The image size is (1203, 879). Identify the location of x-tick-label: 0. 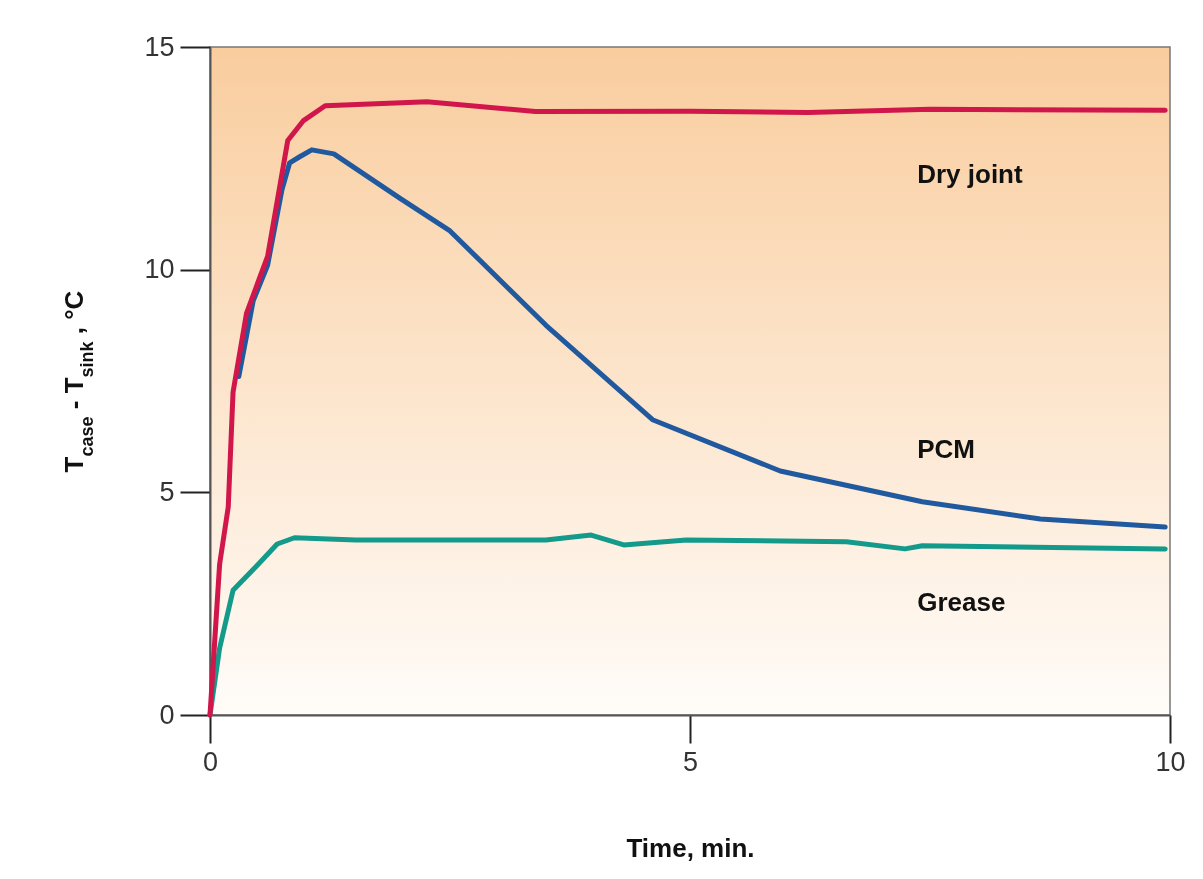
(210, 761).